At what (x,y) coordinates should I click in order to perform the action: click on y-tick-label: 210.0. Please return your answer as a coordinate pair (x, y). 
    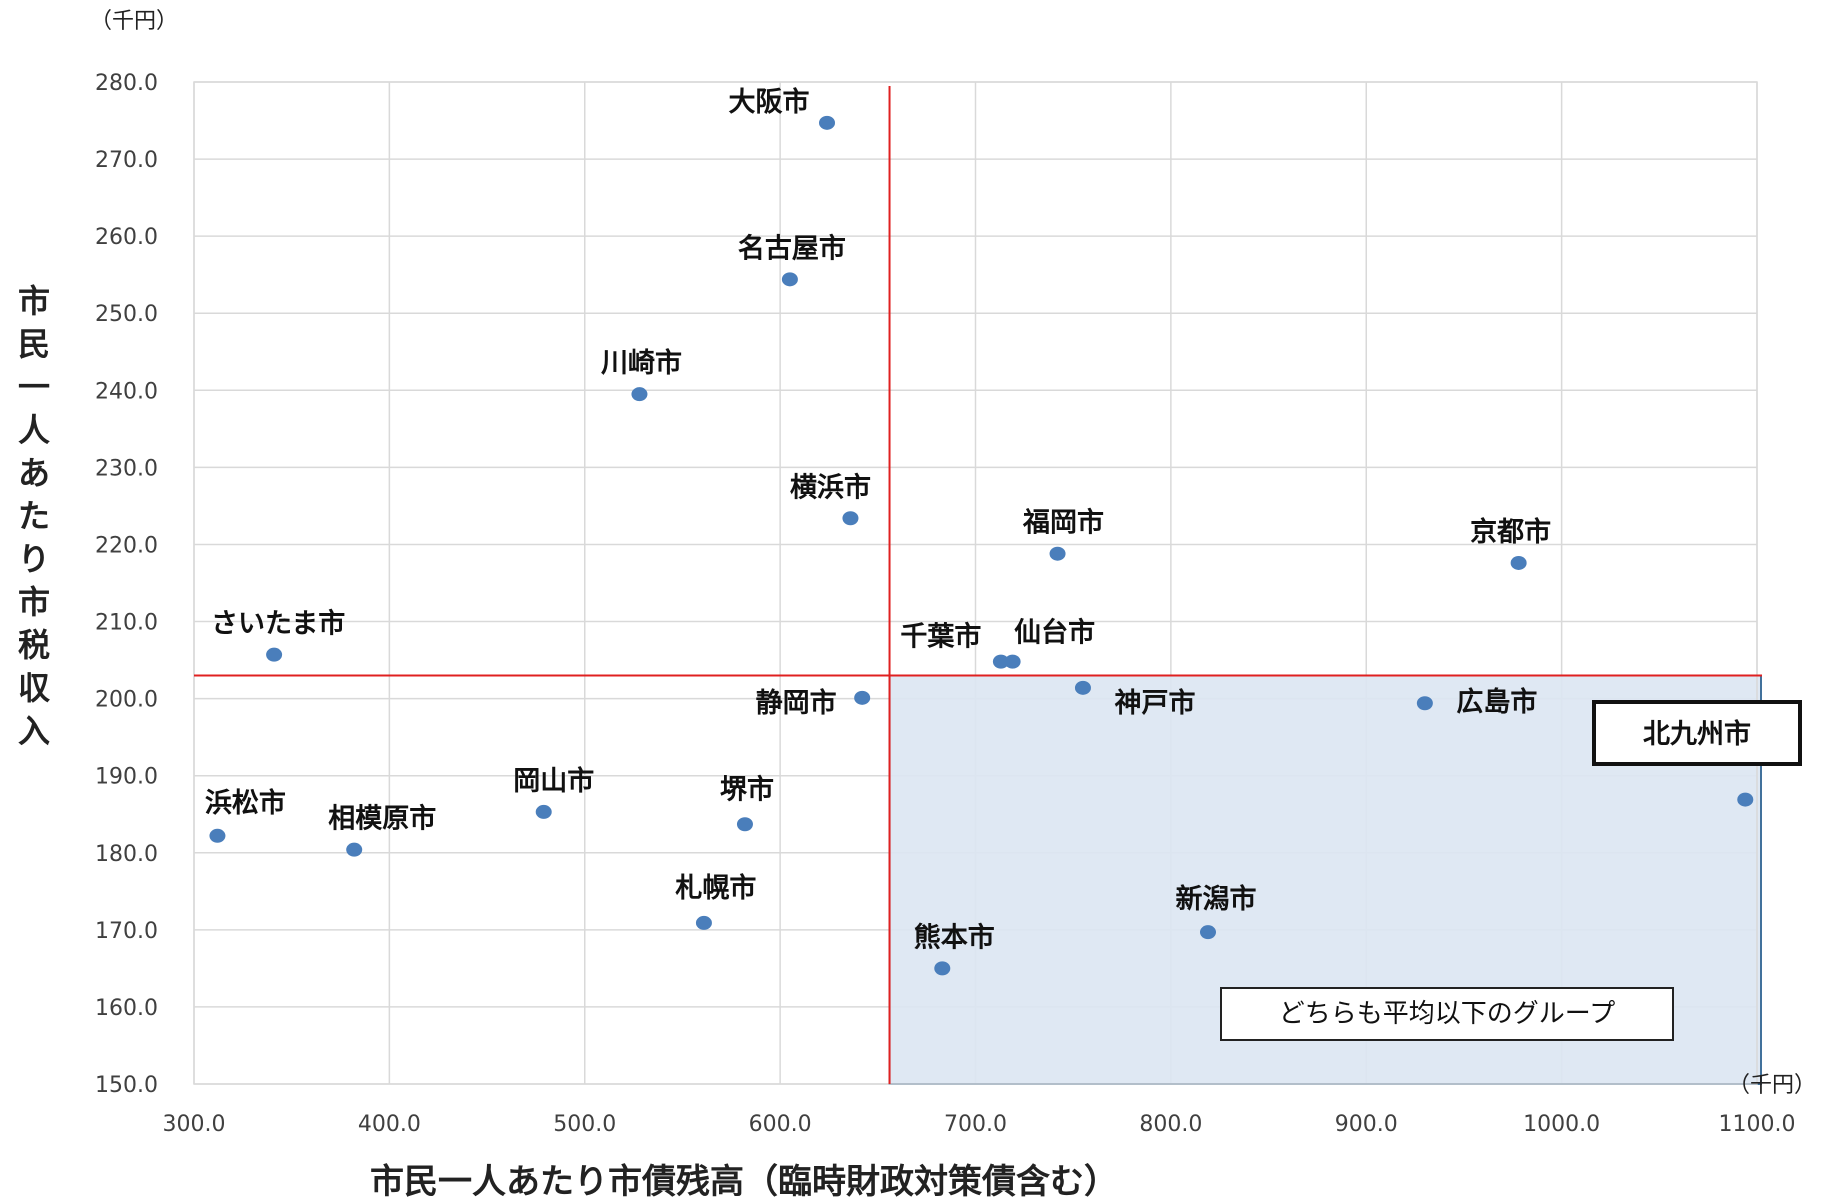
    Looking at the image, I should click on (126, 623).